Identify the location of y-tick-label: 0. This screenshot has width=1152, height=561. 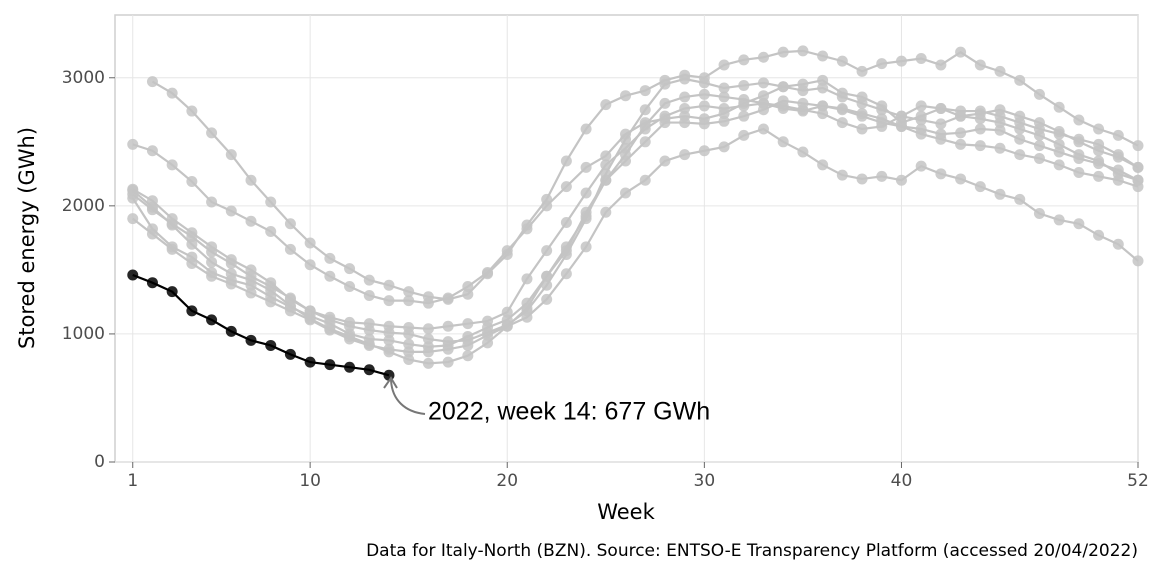
(99, 462).